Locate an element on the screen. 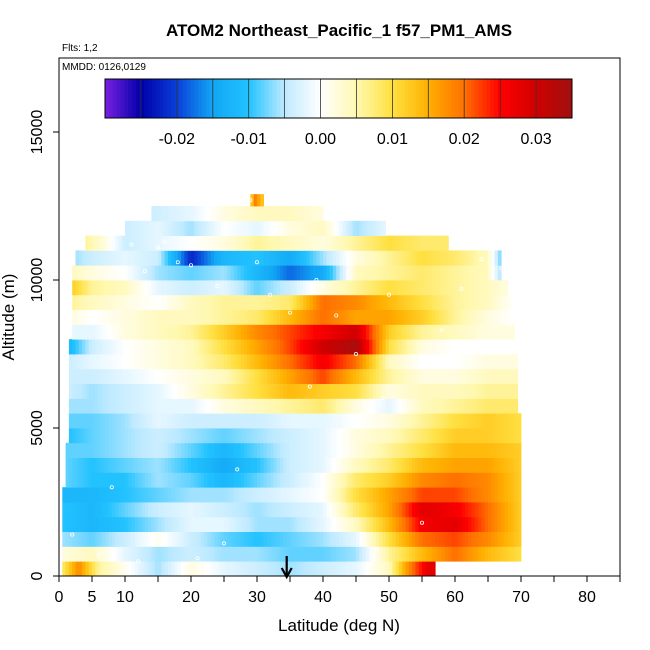 This screenshot has width=650, height=650. sample-point is located at coordinates (131, 244).